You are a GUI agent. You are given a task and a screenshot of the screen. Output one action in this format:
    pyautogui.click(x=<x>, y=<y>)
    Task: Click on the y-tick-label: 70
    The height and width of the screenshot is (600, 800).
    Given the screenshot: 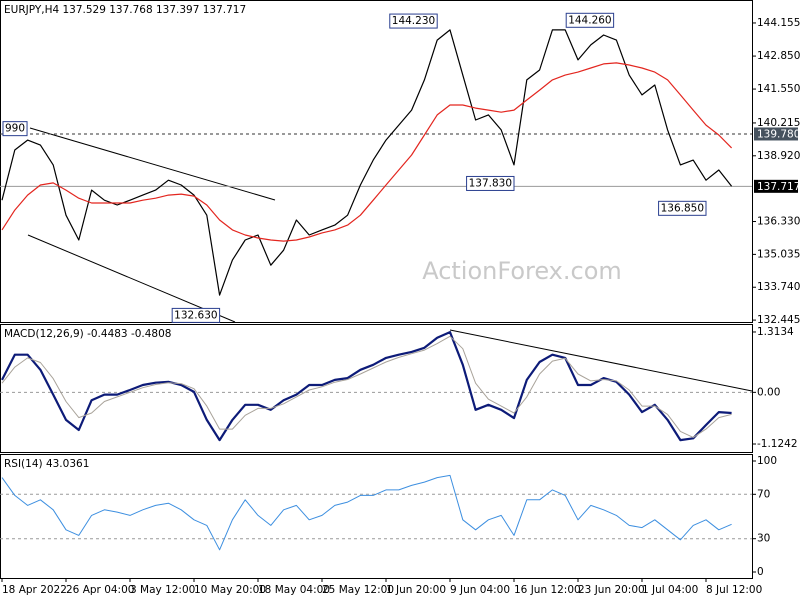 What is the action you would take?
    pyautogui.click(x=763, y=494)
    